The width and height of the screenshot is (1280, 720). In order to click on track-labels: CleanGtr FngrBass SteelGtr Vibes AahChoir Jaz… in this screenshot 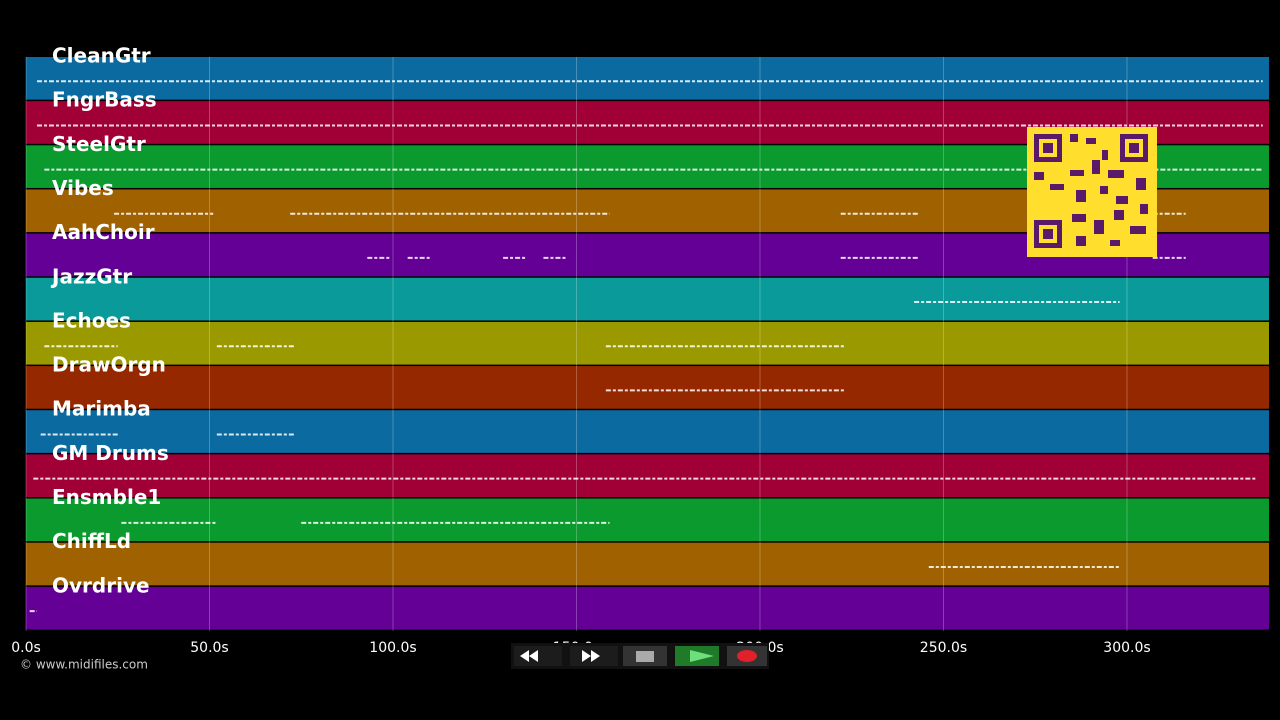, I will do `click(109, 321)`.